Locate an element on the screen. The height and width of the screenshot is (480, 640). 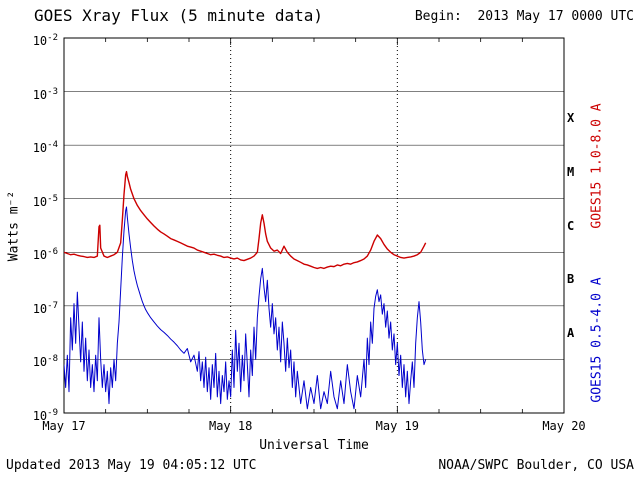
updated-timestamp: Updated 2013 May 19 04:05:12 UTC is located at coordinates (131, 465).